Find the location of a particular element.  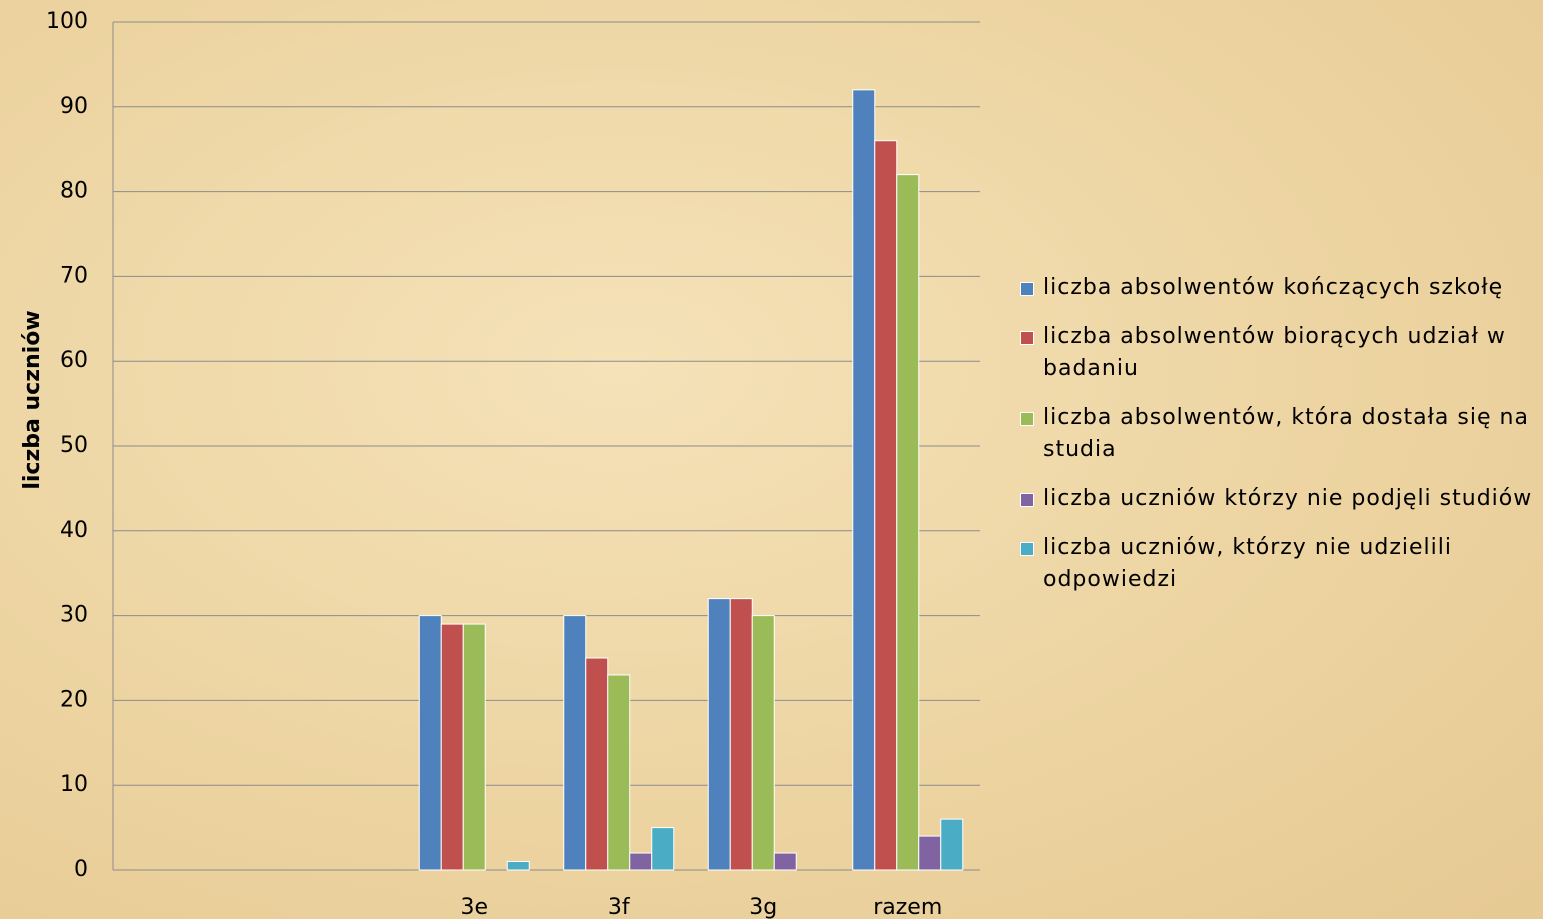

y-tick-label: 30 is located at coordinates (74, 615).